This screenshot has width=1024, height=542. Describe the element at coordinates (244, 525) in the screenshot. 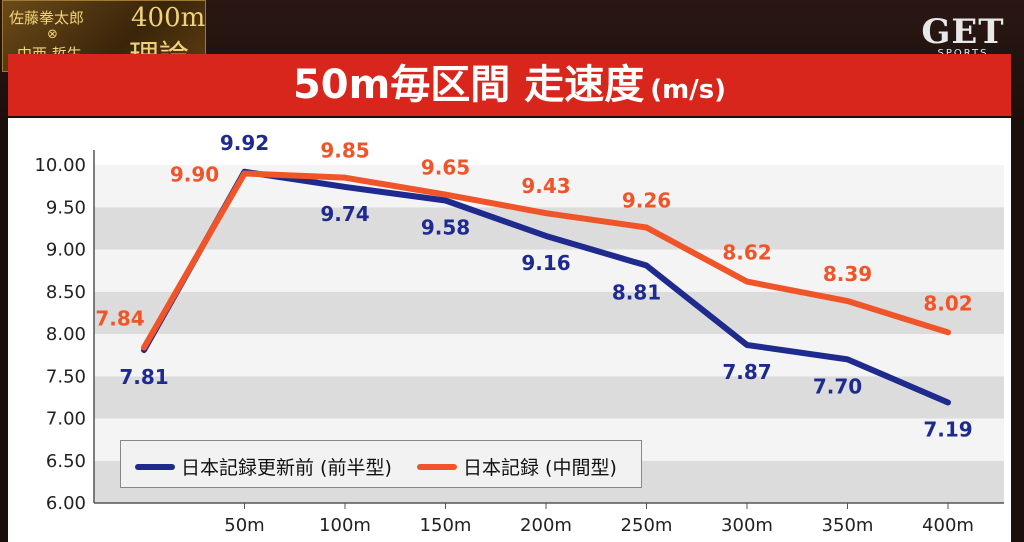

I see `x-tick-label: 50m` at that location.